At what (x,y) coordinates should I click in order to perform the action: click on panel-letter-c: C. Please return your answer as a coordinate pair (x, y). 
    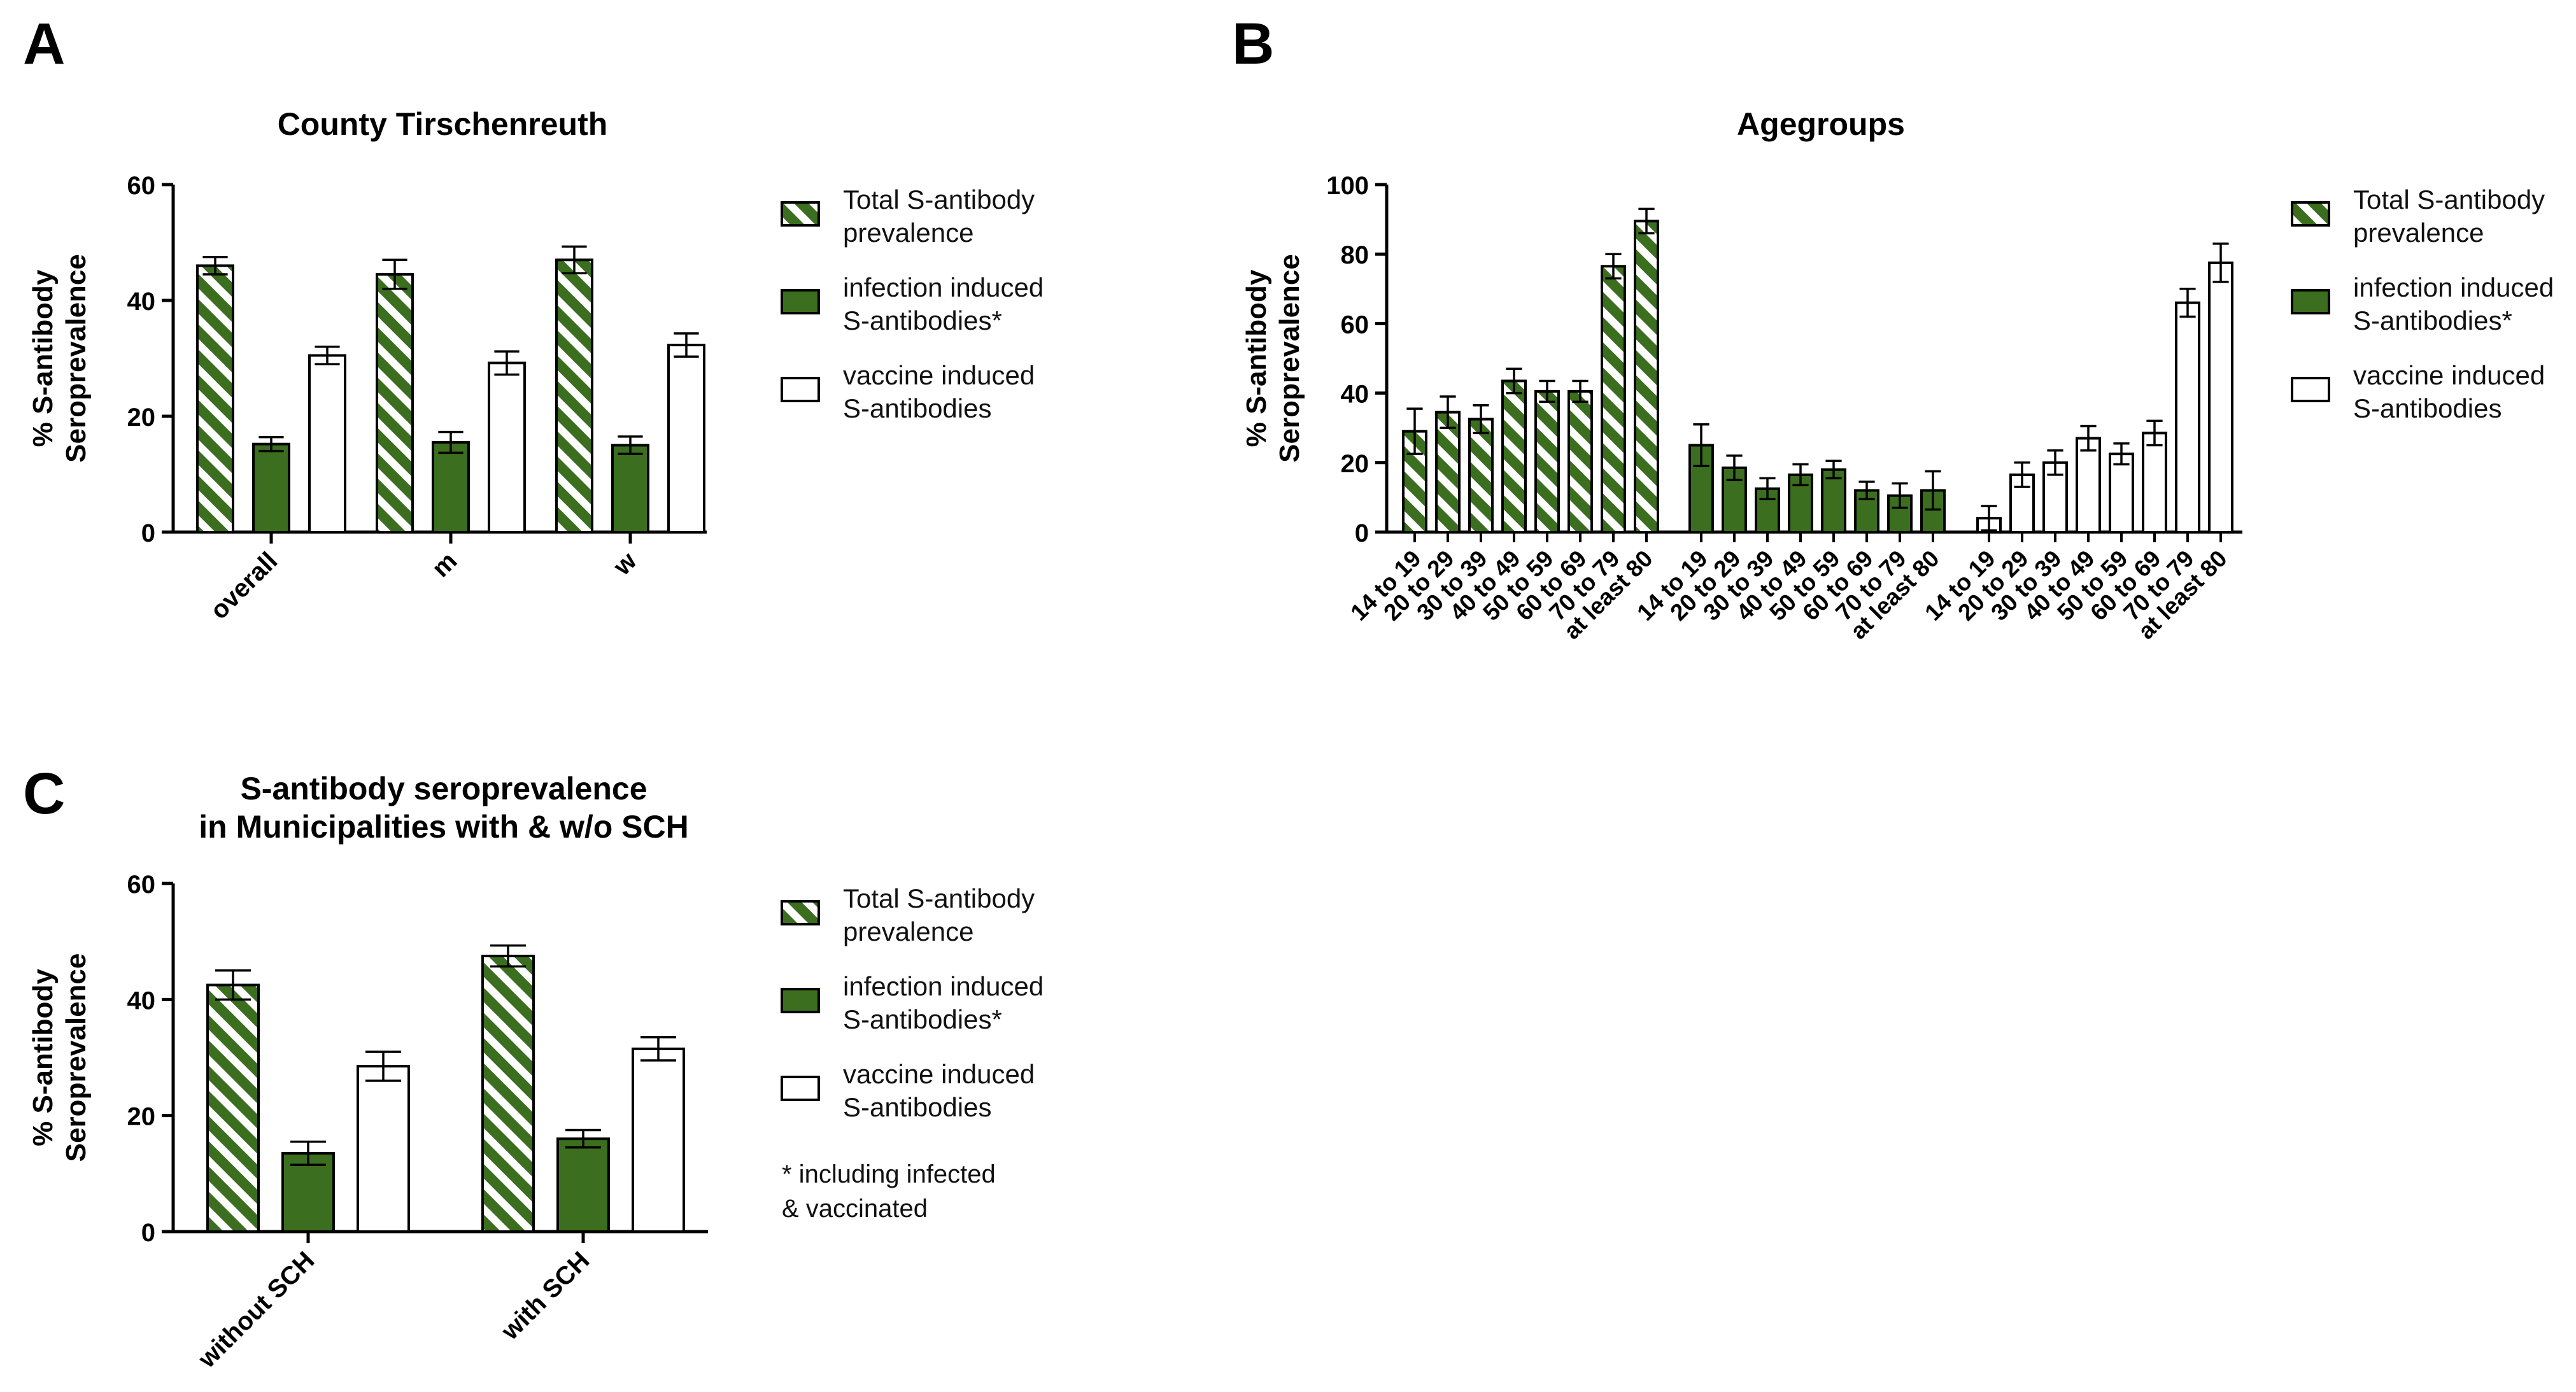
    Looking at the image, I should click on (44, 793).